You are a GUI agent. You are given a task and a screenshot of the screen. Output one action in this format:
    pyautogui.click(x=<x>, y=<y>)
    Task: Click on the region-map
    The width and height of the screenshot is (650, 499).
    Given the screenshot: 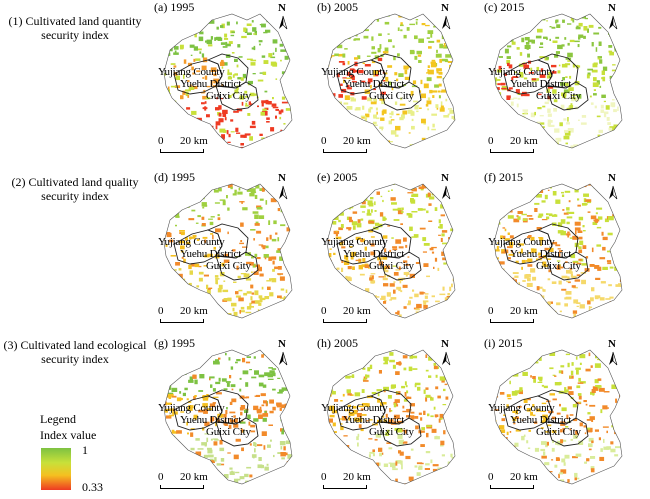 What is the action you would take?
    pyautogui.click(x=391, y=81)
    